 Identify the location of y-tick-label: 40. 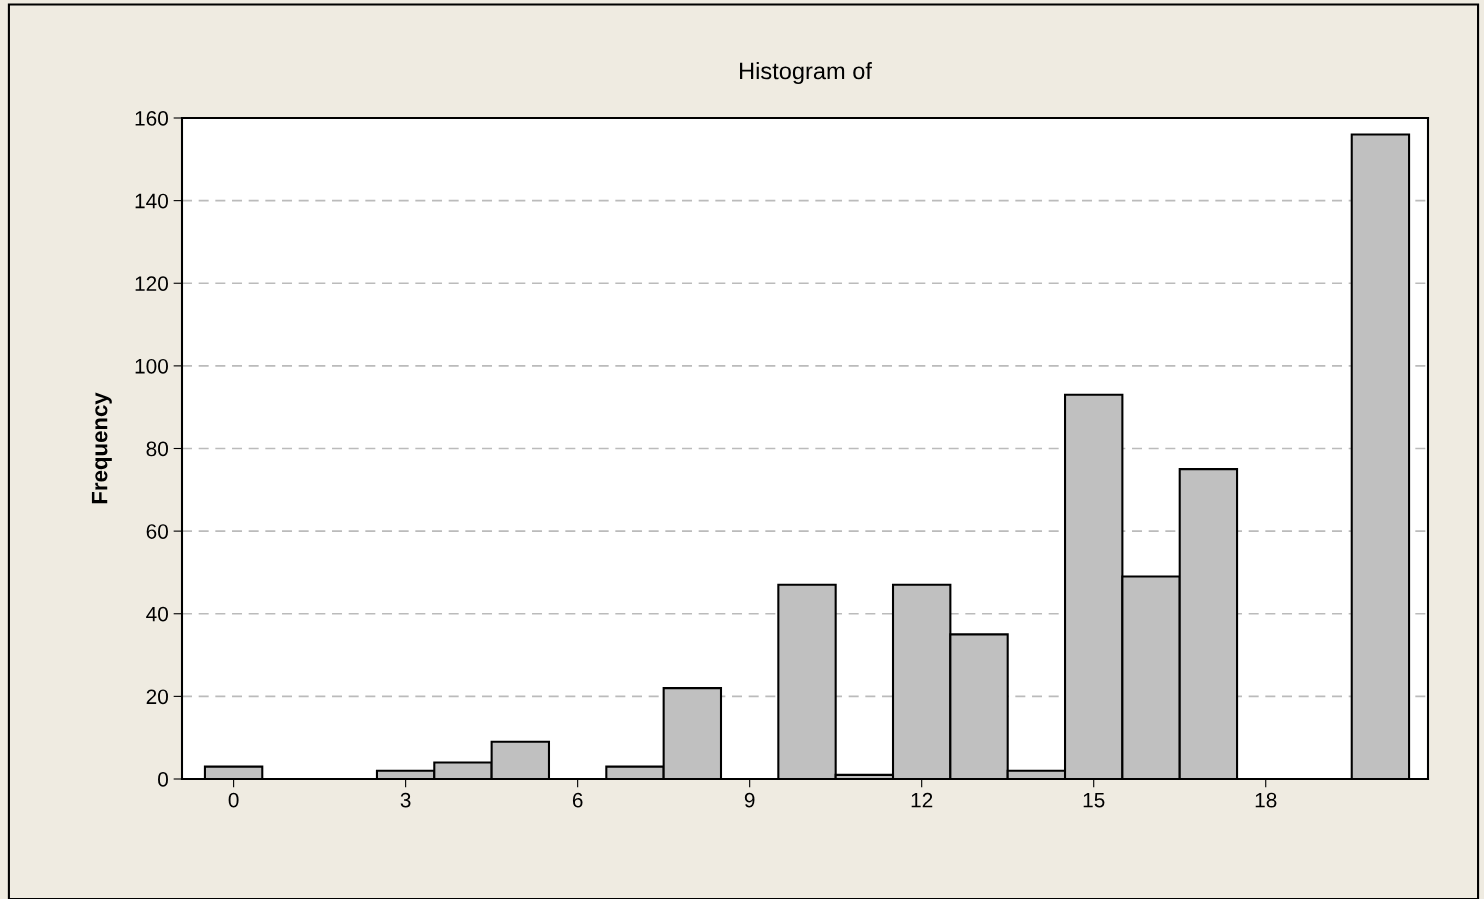
(157, 614).